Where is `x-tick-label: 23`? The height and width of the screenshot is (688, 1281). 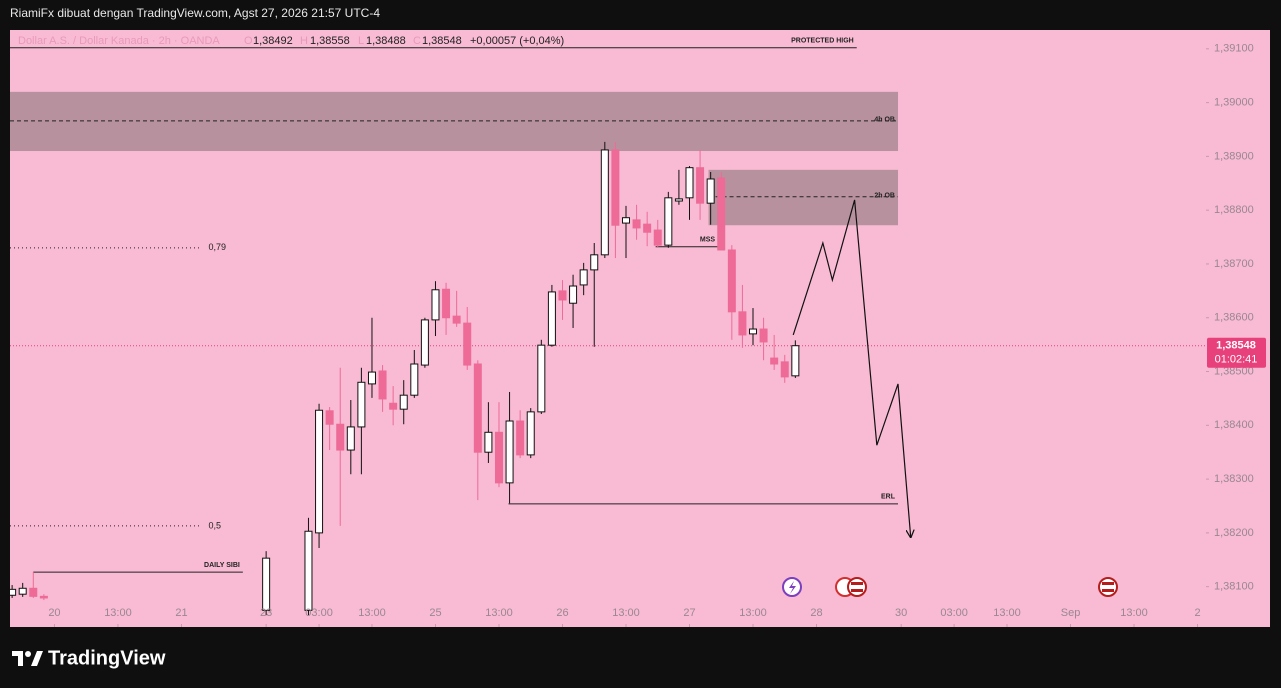 x-tick-label: 23 is located at coordinates (266, 613).